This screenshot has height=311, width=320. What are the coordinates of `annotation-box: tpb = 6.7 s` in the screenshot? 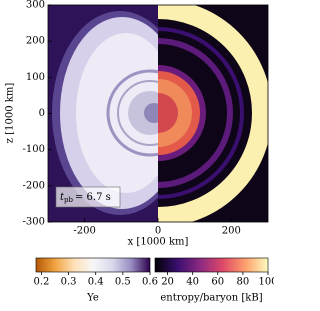 It's located at (88, 197).